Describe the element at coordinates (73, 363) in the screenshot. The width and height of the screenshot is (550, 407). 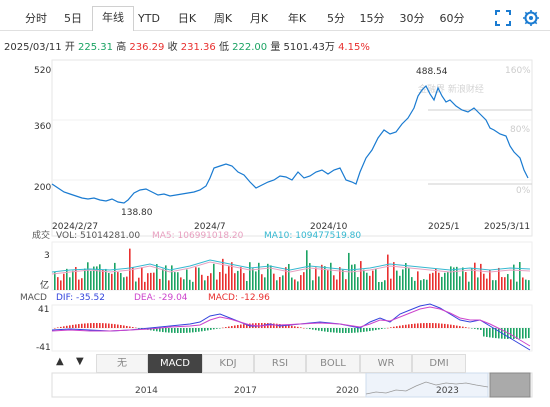
I see `scroll-arrows: ▲ ▼` at that location.